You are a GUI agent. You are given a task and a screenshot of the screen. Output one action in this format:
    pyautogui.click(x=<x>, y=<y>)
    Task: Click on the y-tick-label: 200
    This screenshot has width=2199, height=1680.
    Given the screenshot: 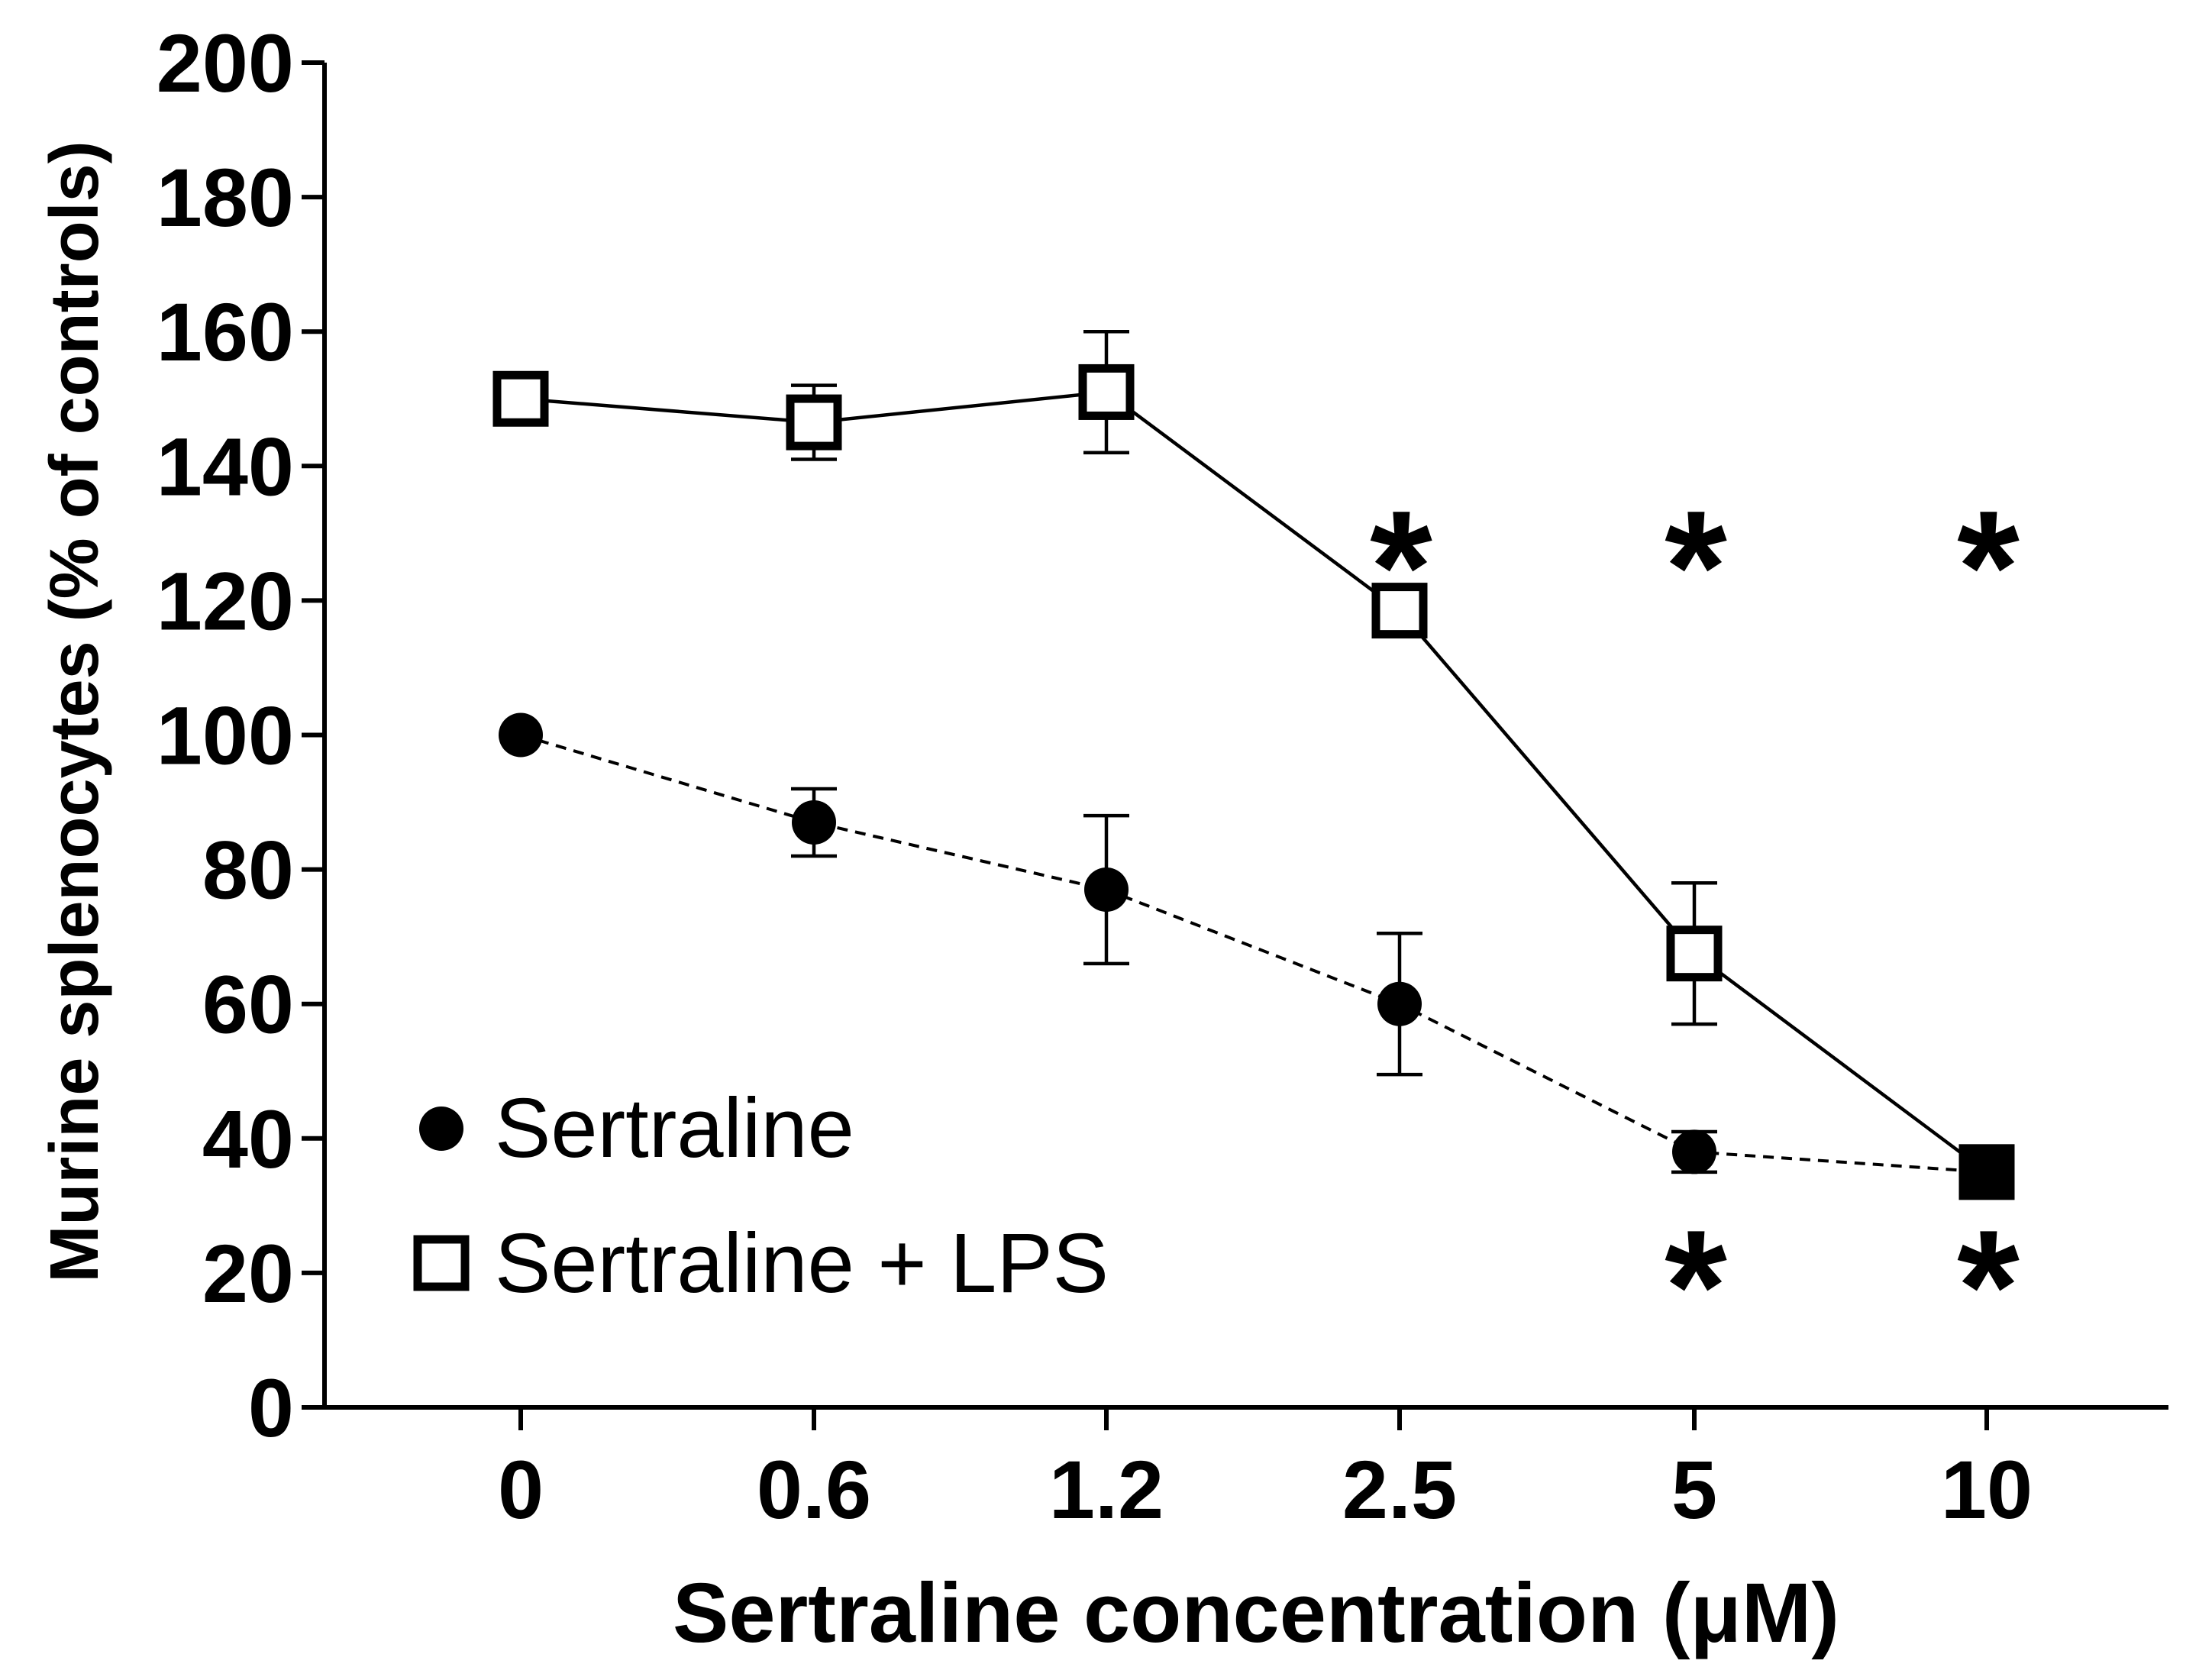 What is the action you would take?
    pyautogui.click(x=226, y=63)
    